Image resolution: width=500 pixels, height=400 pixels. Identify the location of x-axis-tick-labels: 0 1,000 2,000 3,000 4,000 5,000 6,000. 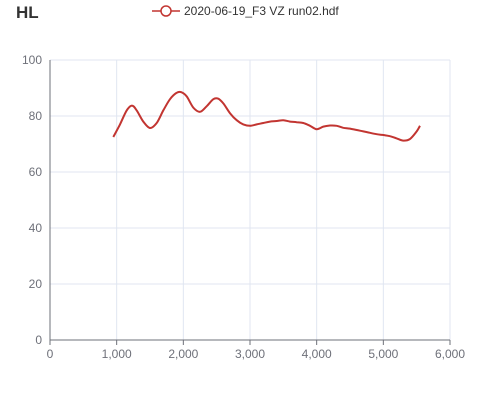
(256, 354).